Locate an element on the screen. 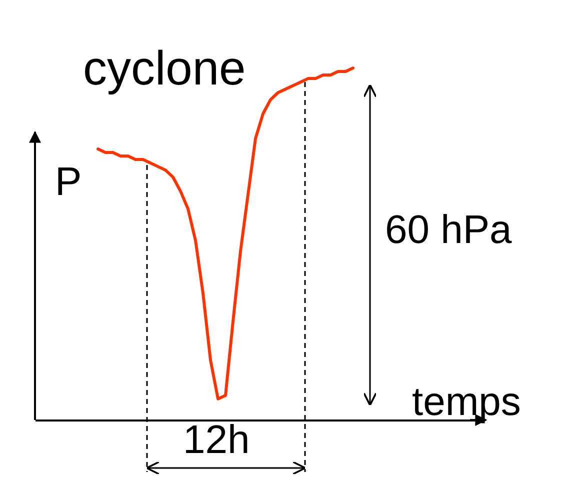  x-axis-title: temps is located at coordinates (466, 402).